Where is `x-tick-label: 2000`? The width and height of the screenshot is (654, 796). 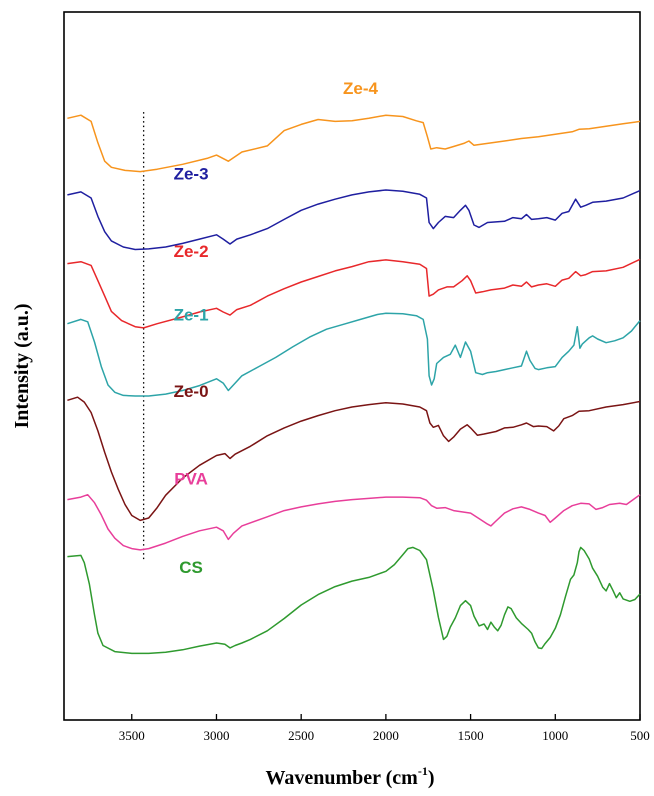 x-tick-label: 2000 is located at coordinates (386, 735).